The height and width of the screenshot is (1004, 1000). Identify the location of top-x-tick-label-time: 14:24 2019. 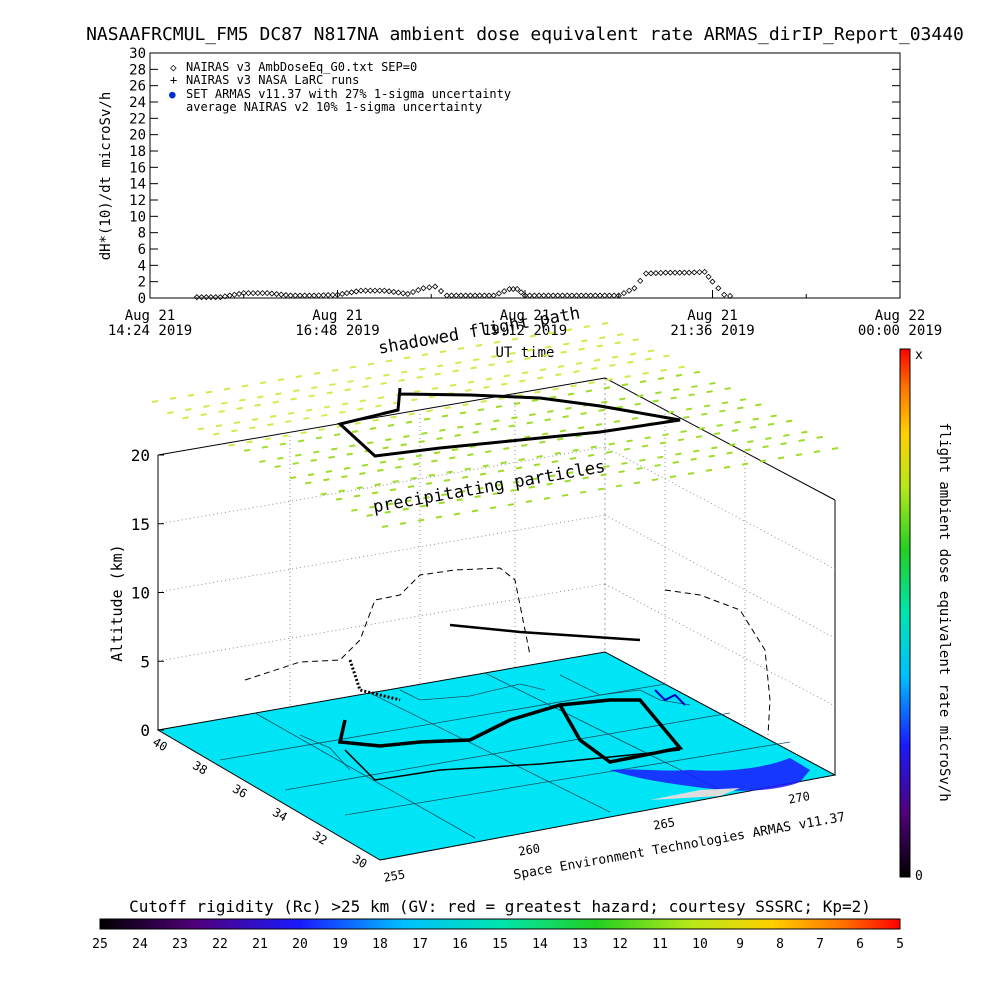
(150, 331).